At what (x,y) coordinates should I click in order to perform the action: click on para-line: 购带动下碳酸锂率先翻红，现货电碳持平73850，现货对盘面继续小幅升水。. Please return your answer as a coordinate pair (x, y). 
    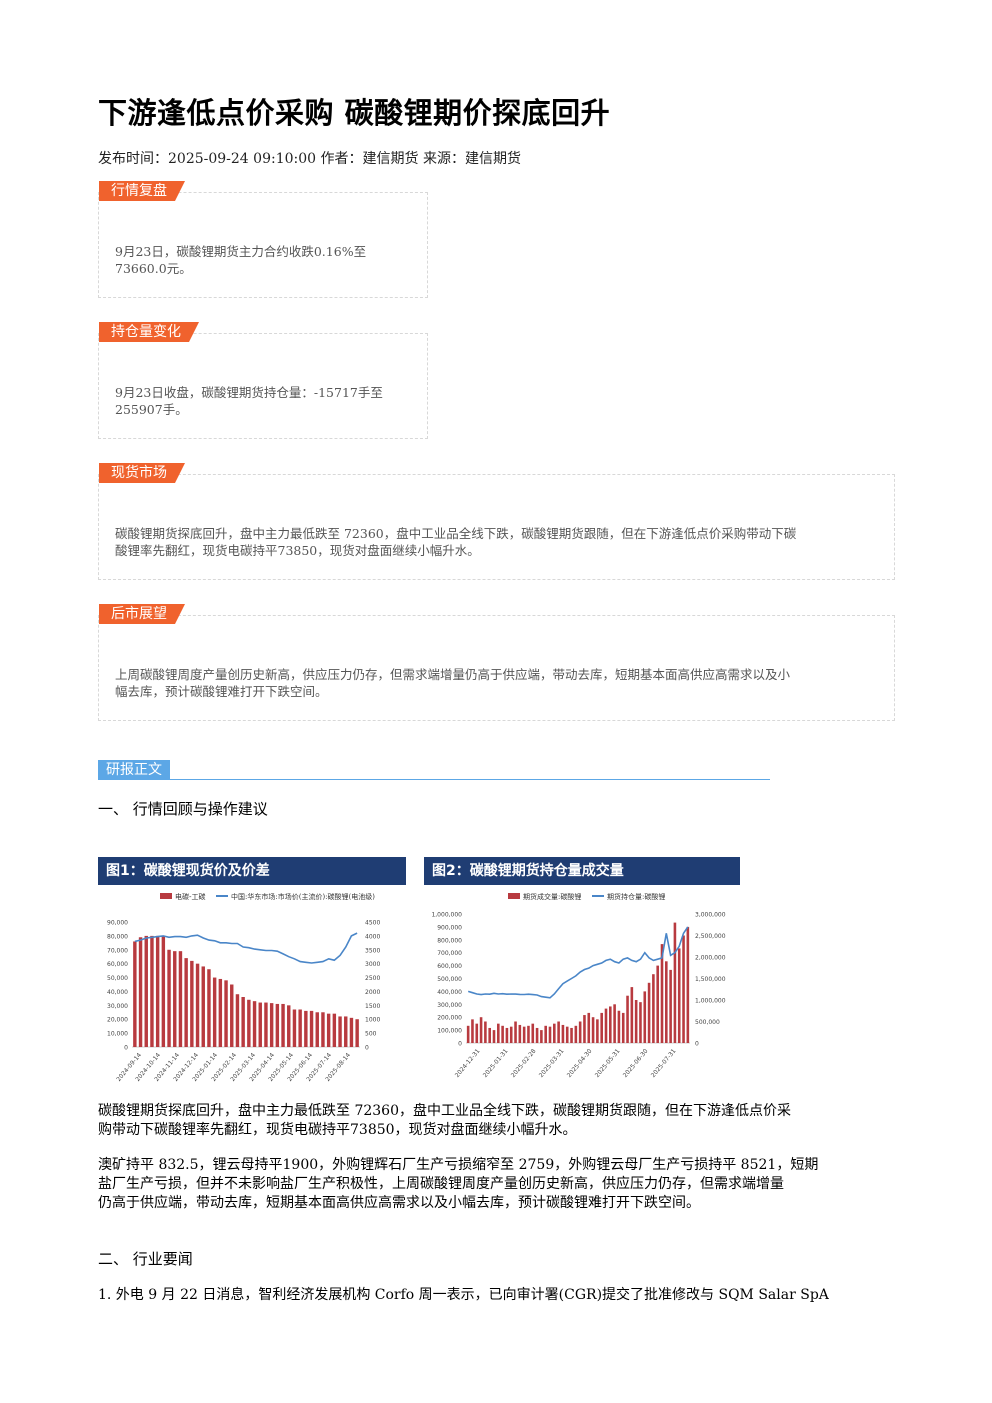
    Looking at the image, I should click on (337, 1130).